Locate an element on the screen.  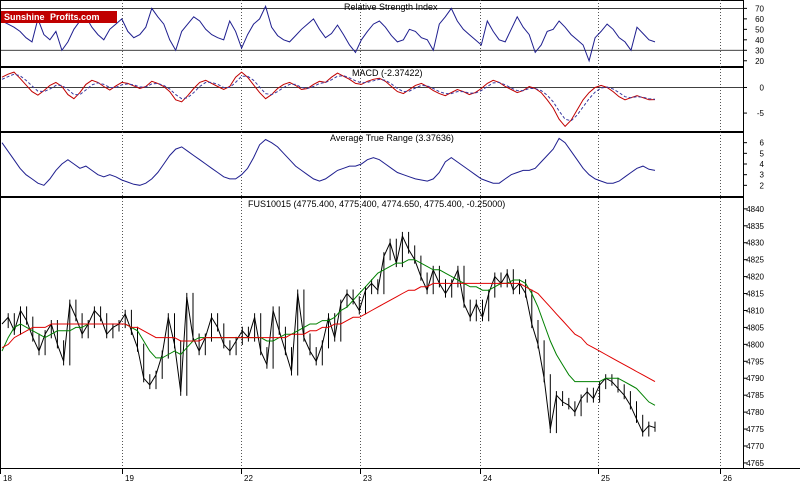
ytick-label-p4-1: 4770 is located at coordinates (755, 446).